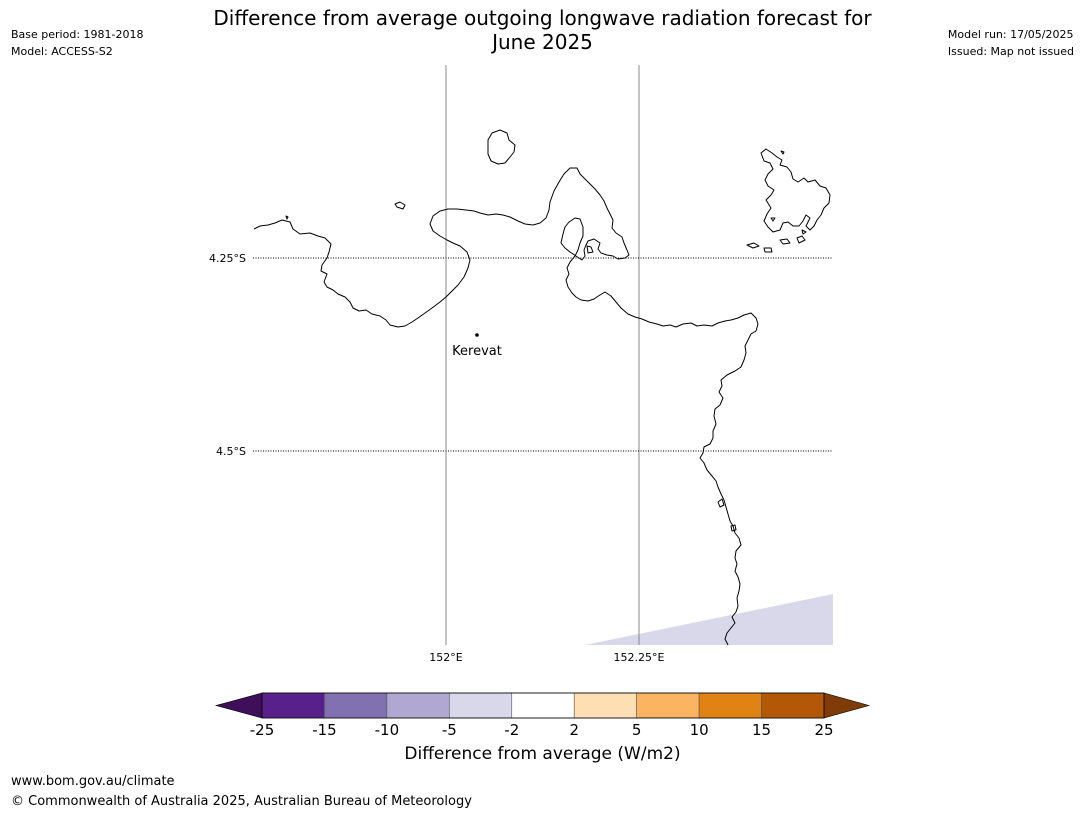  I want to click on meta-left: Base period: 1981-2018 Model: ACCESS-S2, so click(77, 43).